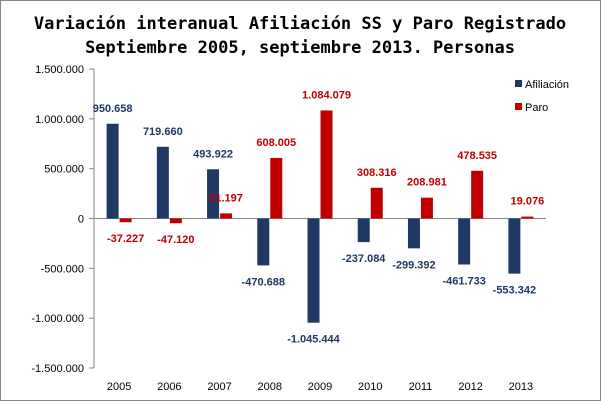  I want to click on y-tick-label: 500.000, so click(64, 170).